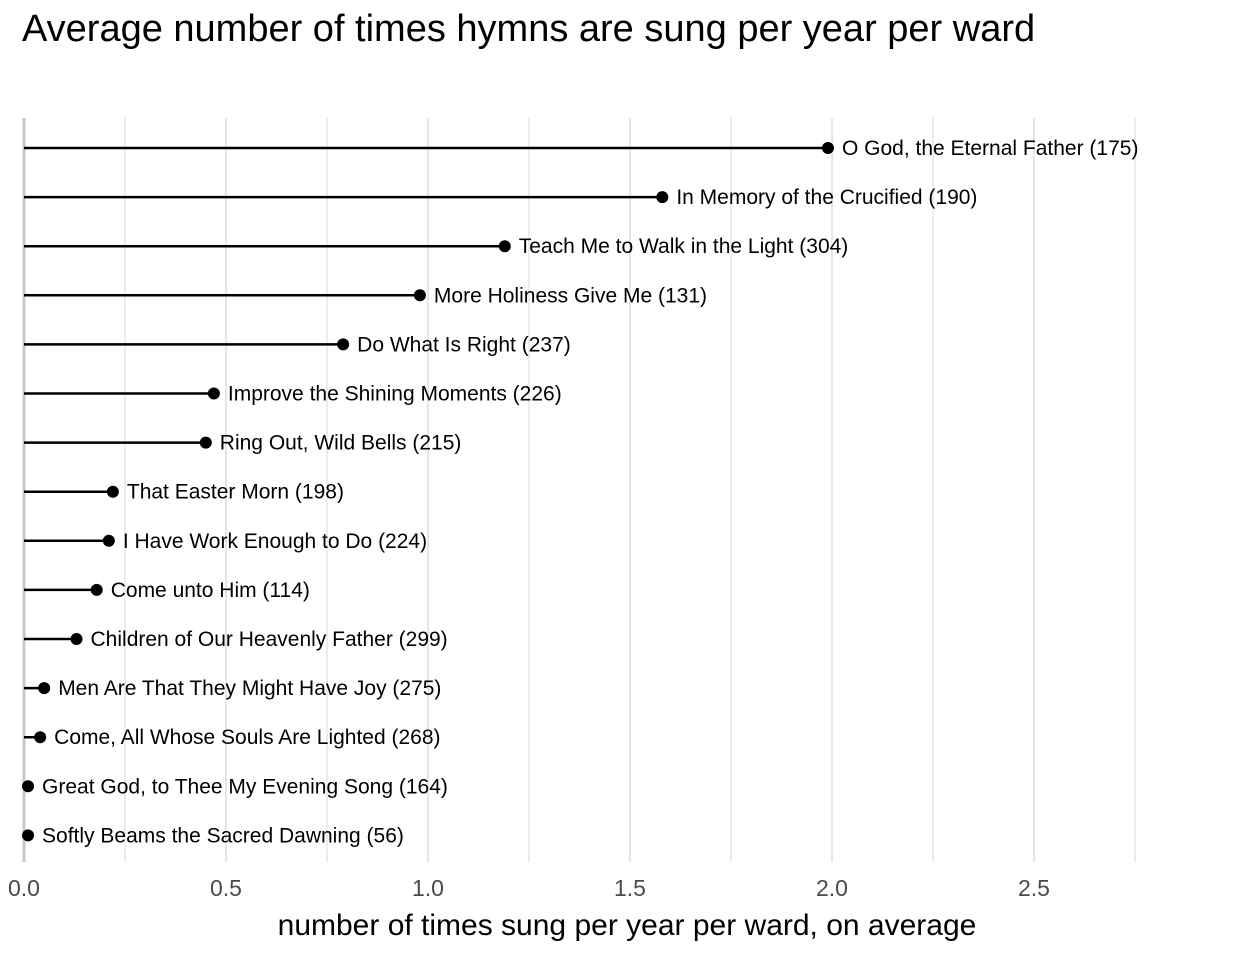 The width and height of the screenshot is (1248, 960). Describe the element at coordinates (464, 344) in the screenshot. I see `point-label: Do What Is Right (237)` at that location.